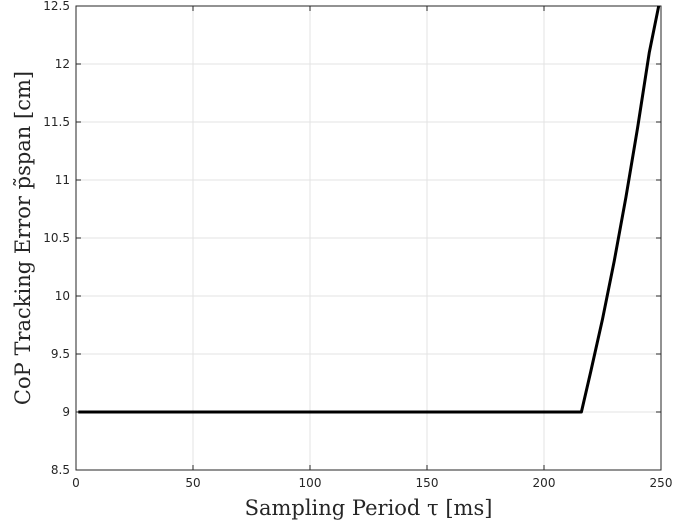 This screenshot has height=525, width=699. What do you see at coordinates (192, 483) in the screenshot?
I see `x-tick-label: 50` at bounding box center [192, 483].